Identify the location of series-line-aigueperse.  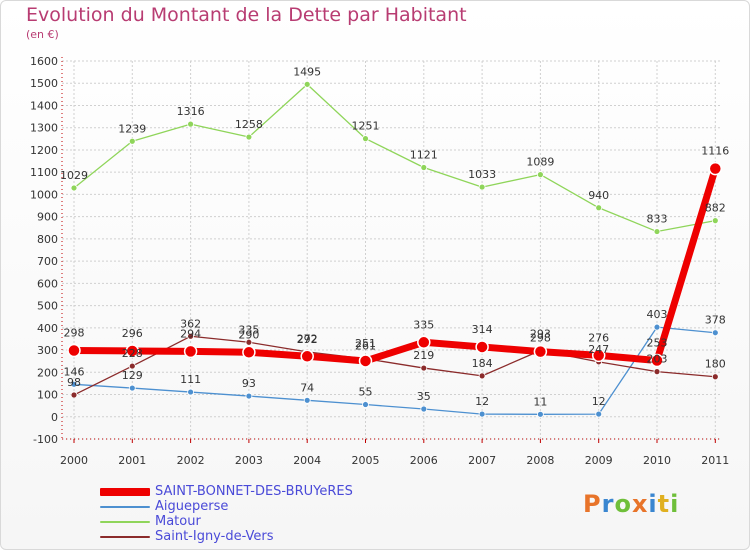
(394, 370).